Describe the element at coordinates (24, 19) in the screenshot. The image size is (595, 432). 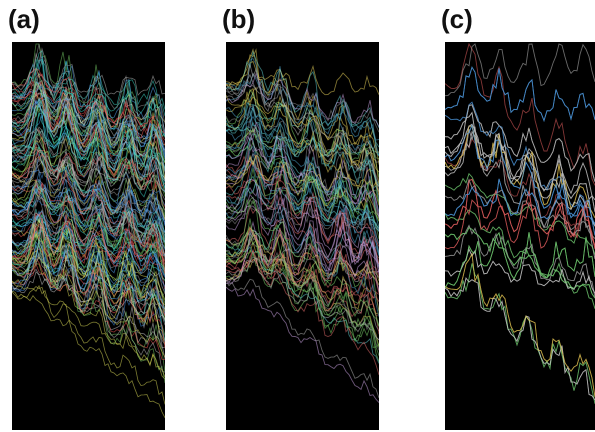
I see `panel-label-a: (a)` at that location.